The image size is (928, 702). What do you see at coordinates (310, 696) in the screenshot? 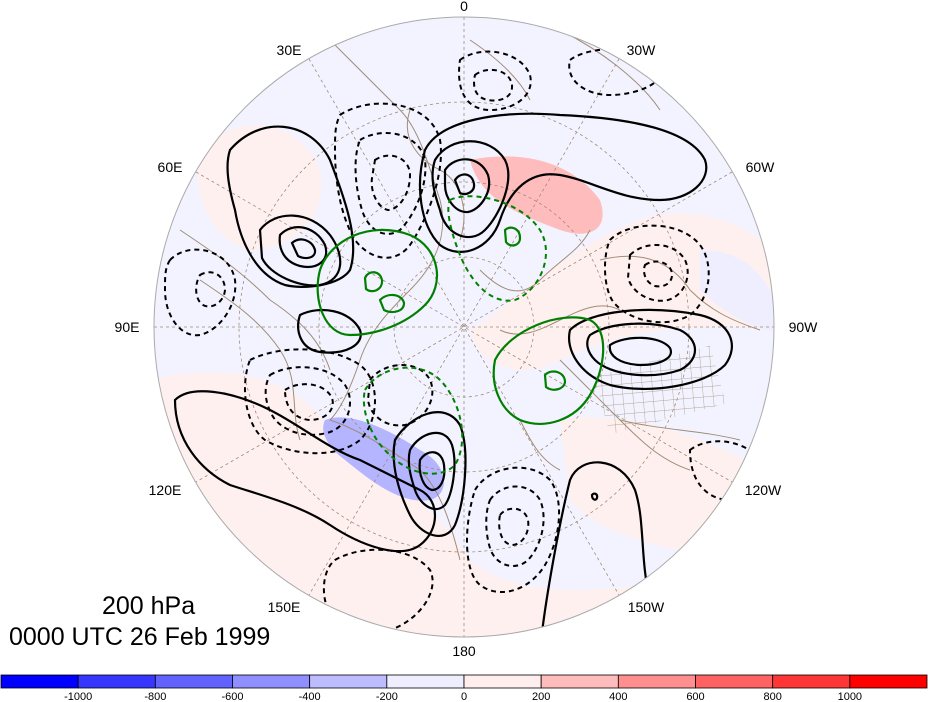
I see `colorbar-tick-label: -400` at bounding box center [310, 696].